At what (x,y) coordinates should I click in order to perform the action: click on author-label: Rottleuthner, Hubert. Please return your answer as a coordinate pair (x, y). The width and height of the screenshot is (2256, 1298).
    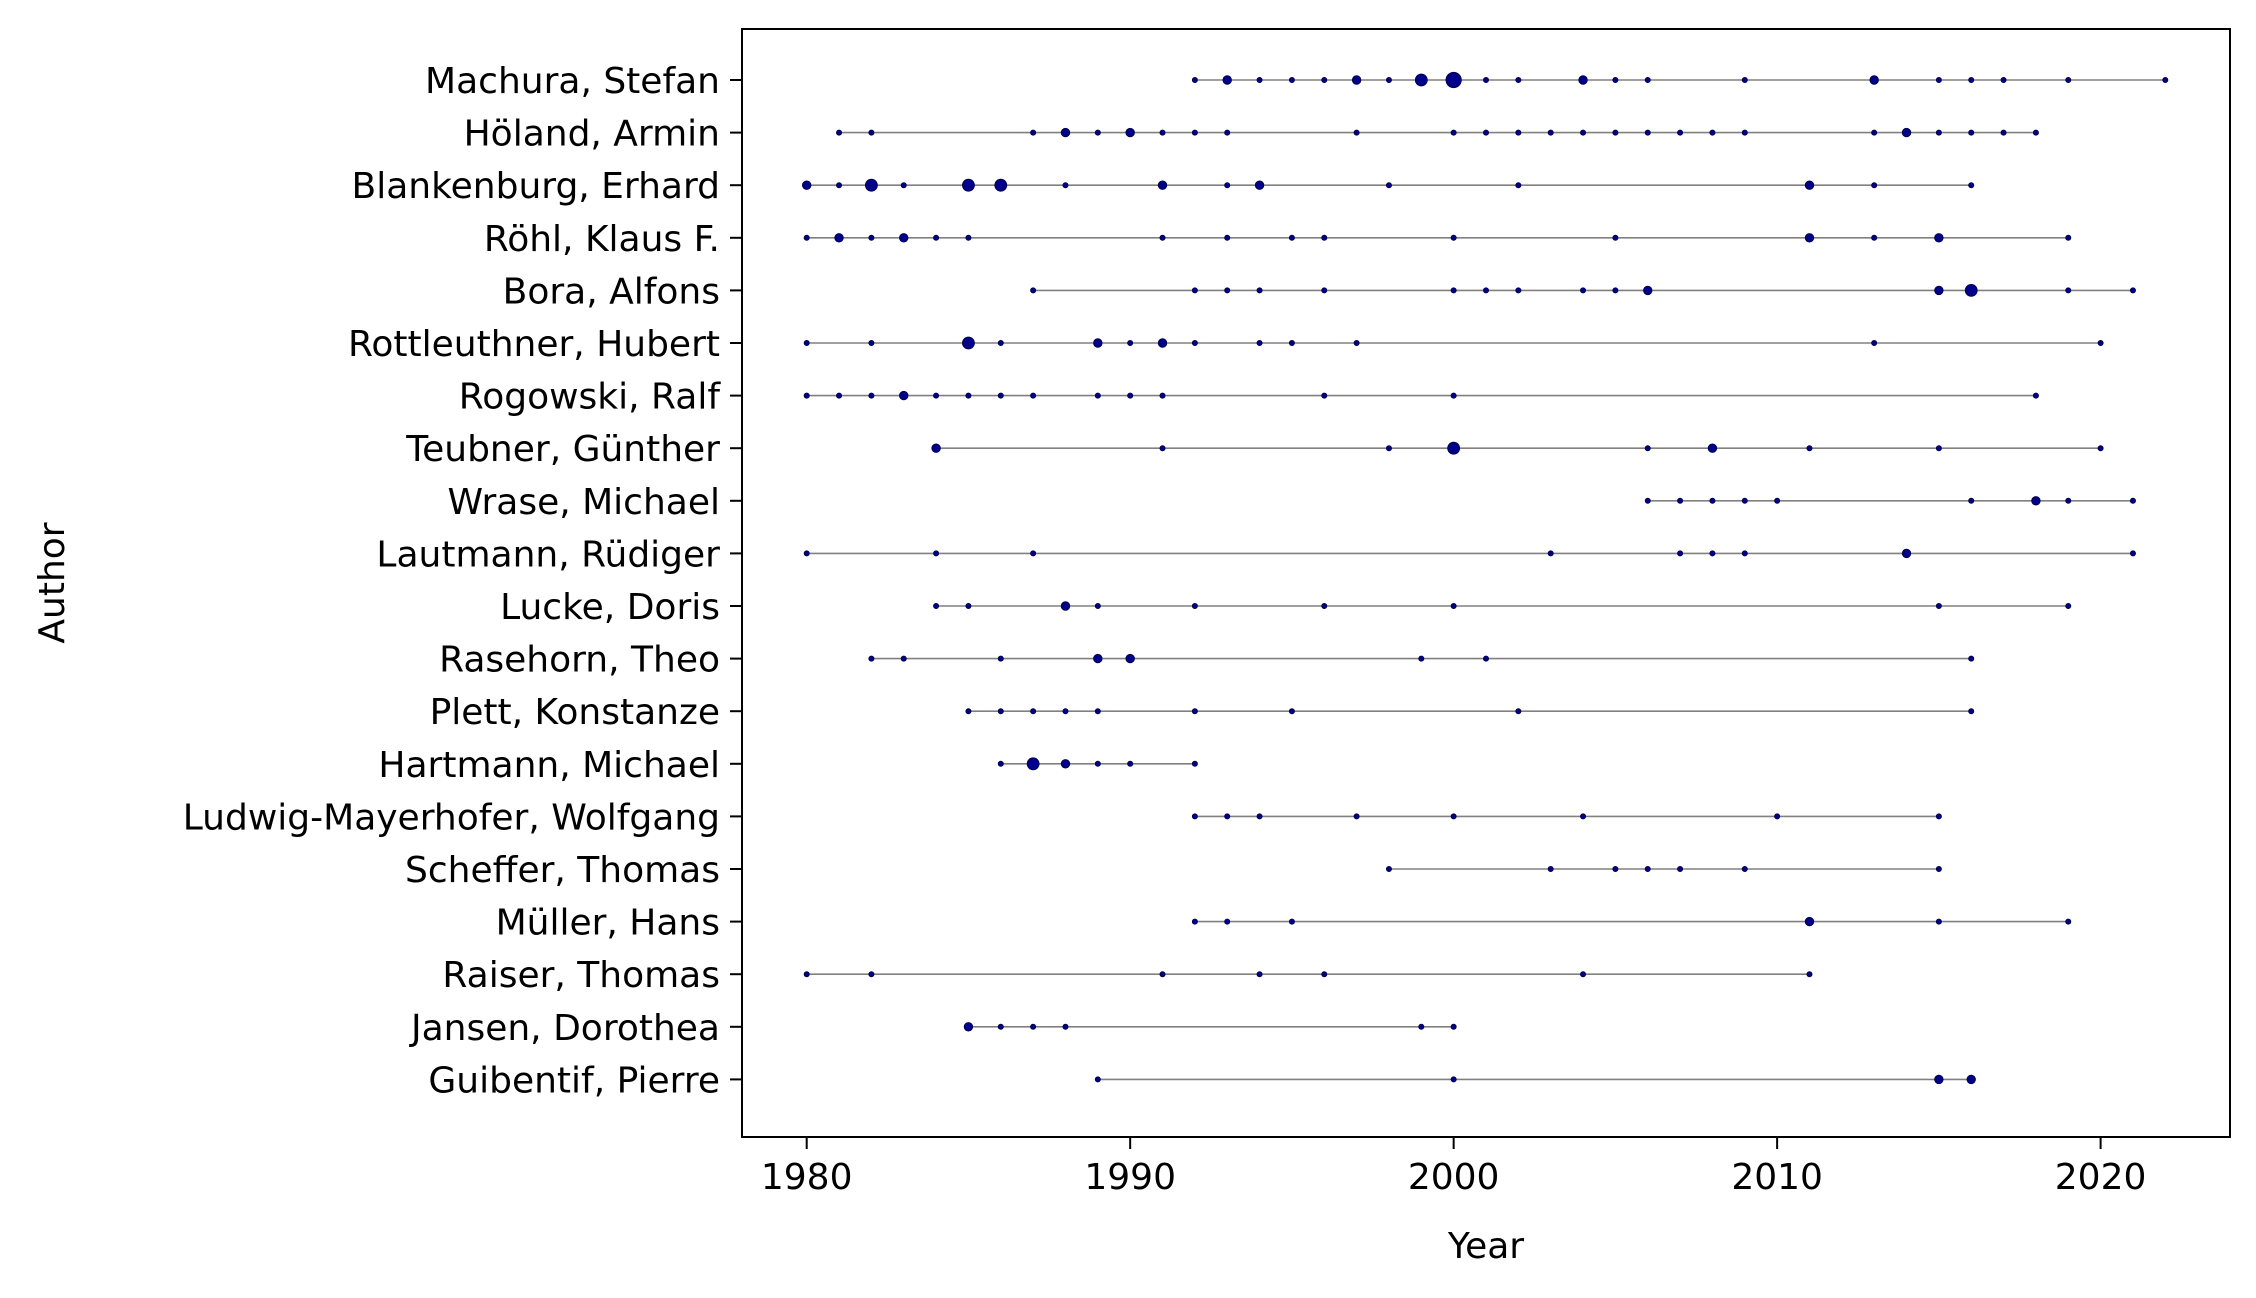
    Looking at the image, I should click on (534, 344).